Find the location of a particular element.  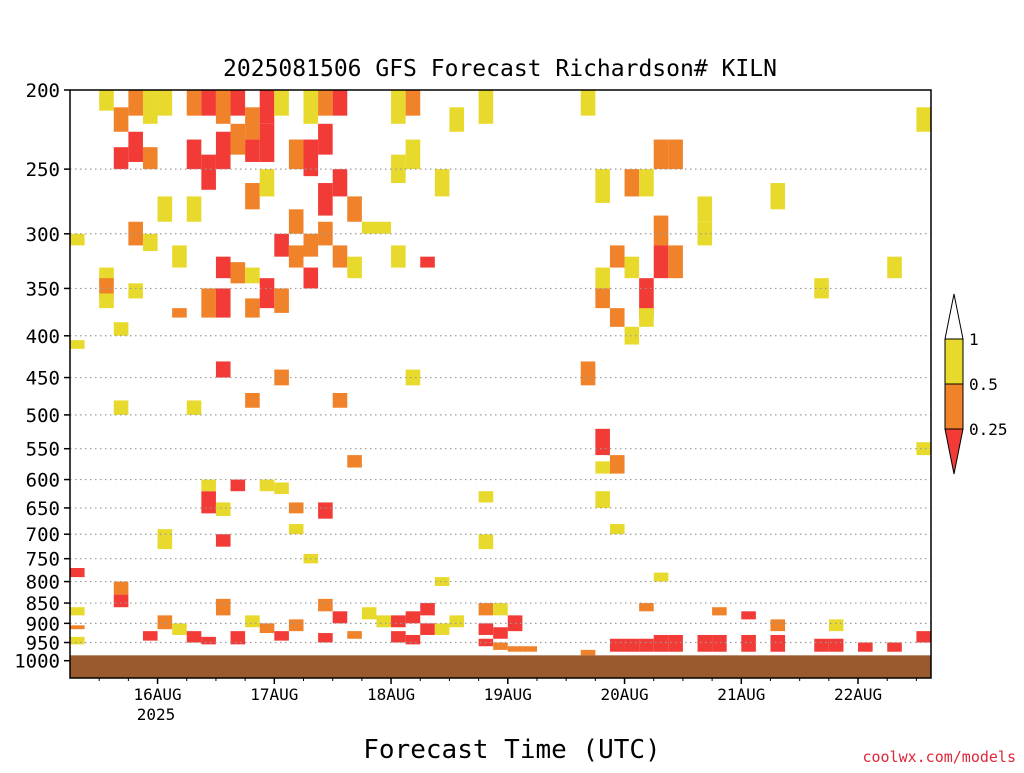

y-tick-label: 300 is located at coordinates (43, 235).